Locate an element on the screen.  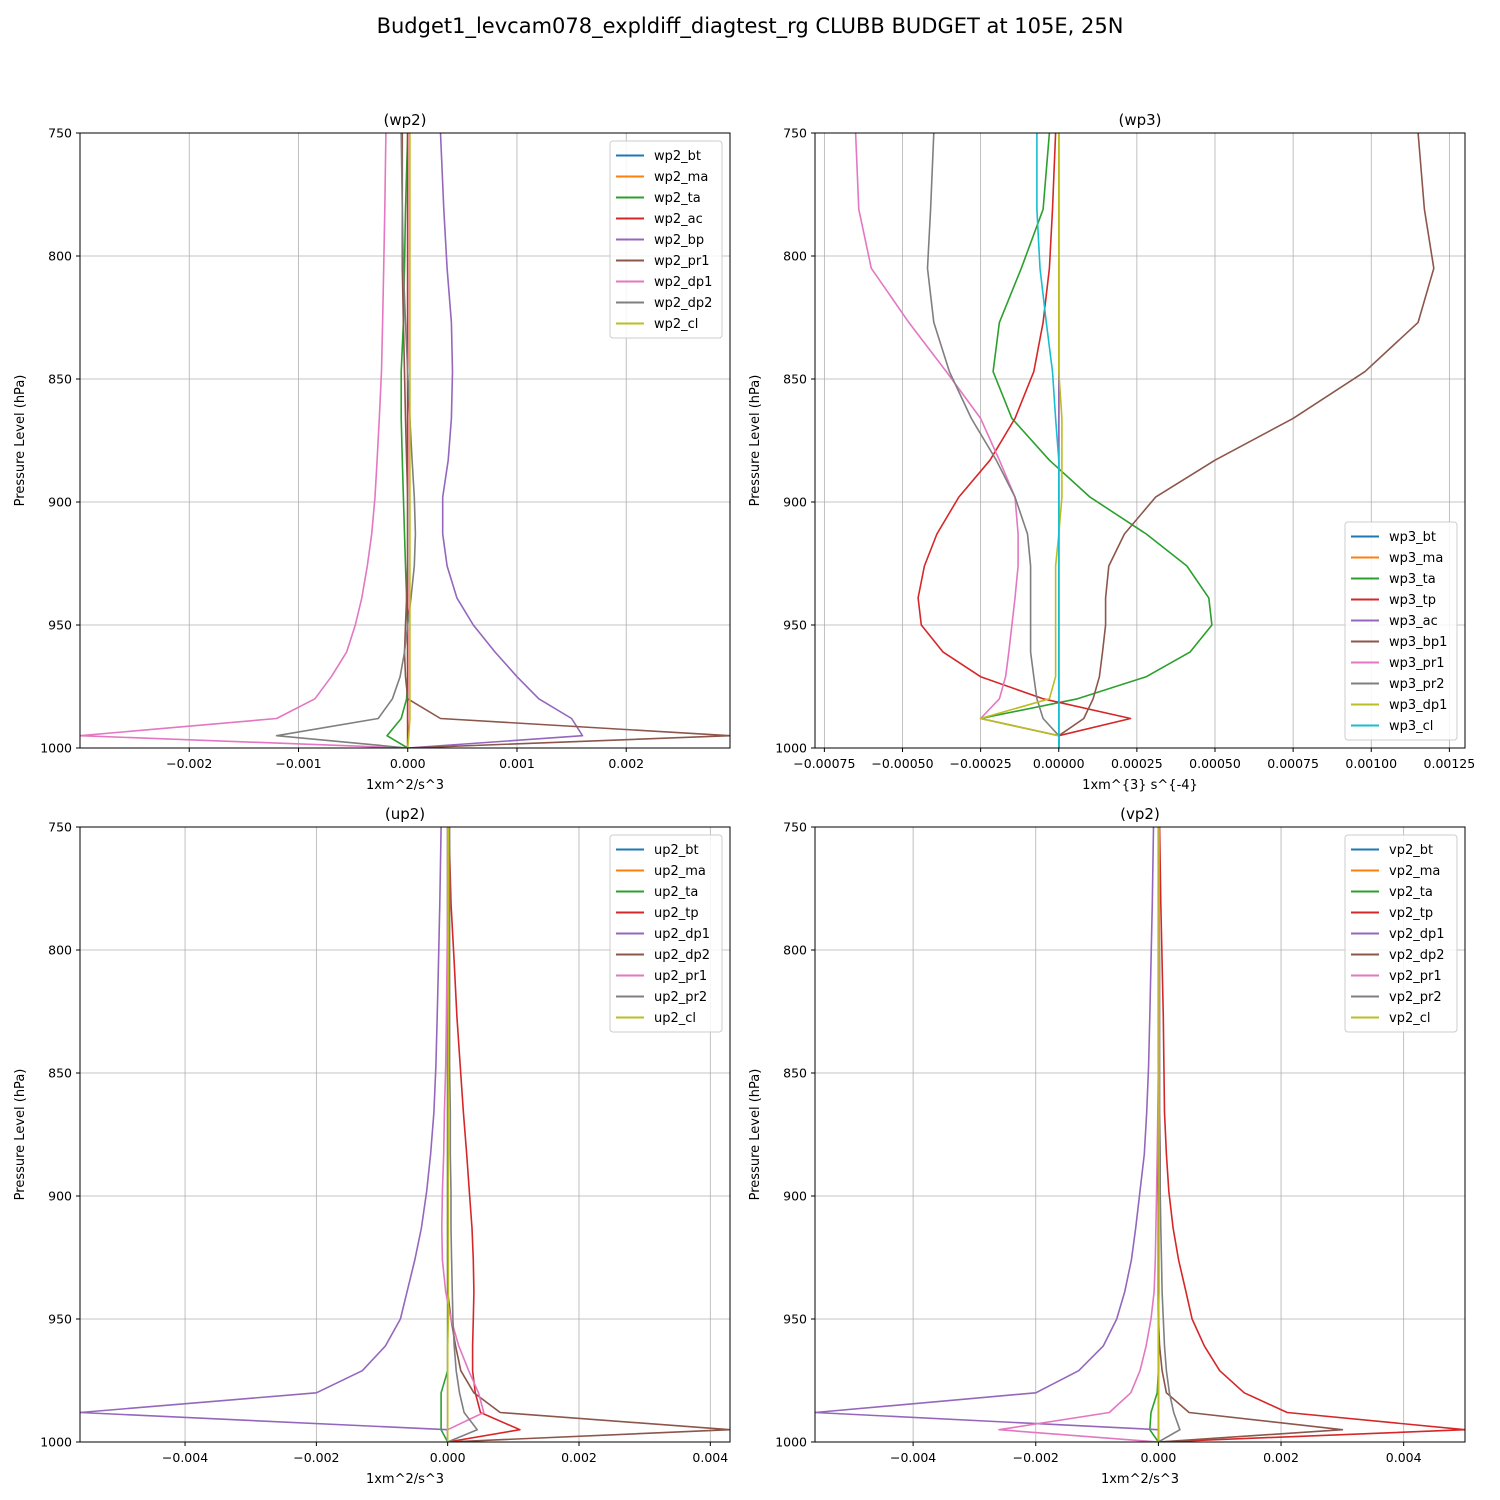
x-tick-label: 0.00125 is located at coordinates (1450, 763).